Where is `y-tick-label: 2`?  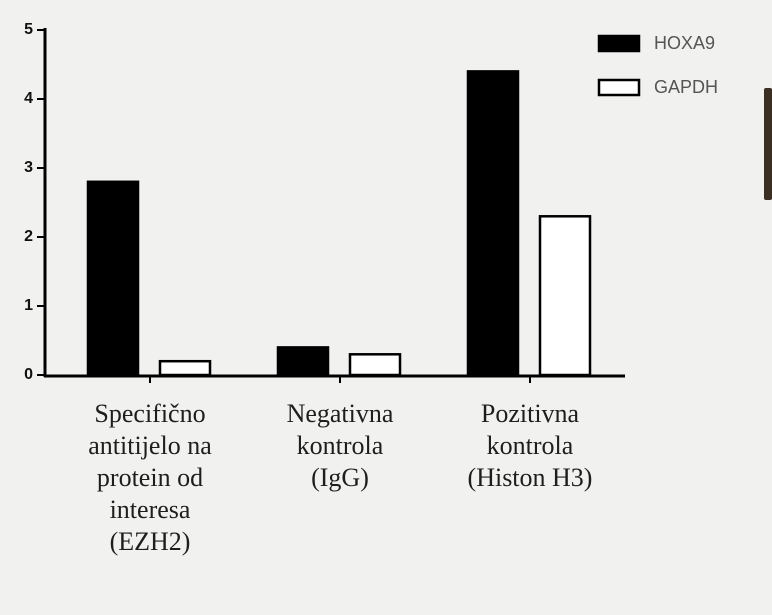
y-tick-label: 2 is located at coordinates (28, 236).